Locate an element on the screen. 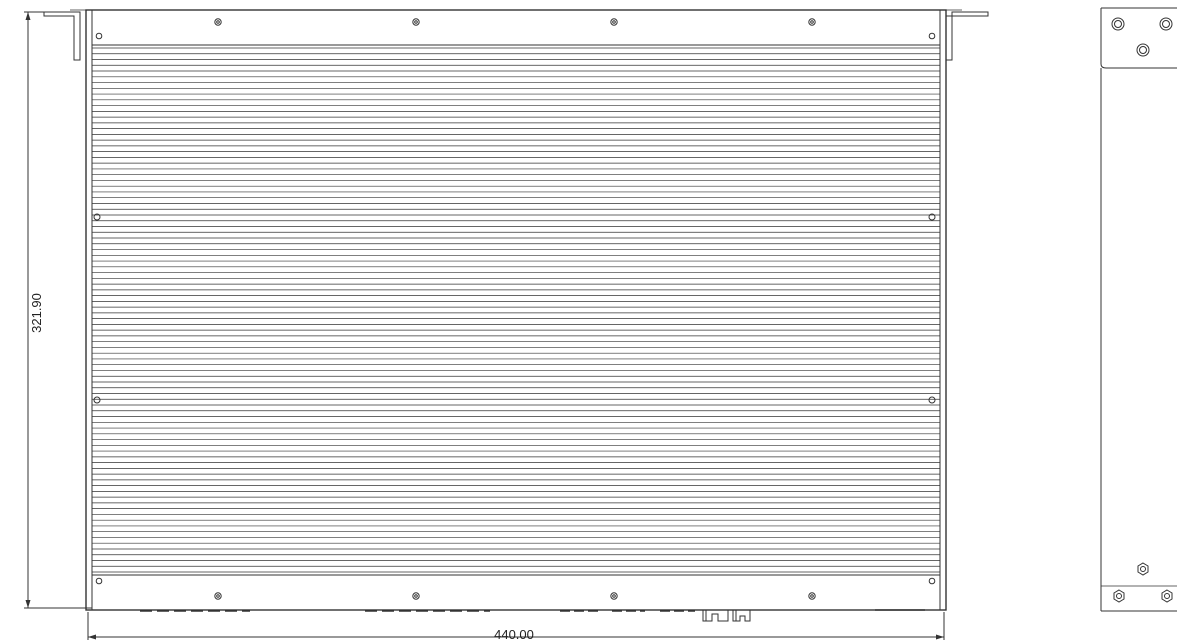 This screenshot has width=1177, height=643. right-mounting-bracket is located at coordinates (967, 36).